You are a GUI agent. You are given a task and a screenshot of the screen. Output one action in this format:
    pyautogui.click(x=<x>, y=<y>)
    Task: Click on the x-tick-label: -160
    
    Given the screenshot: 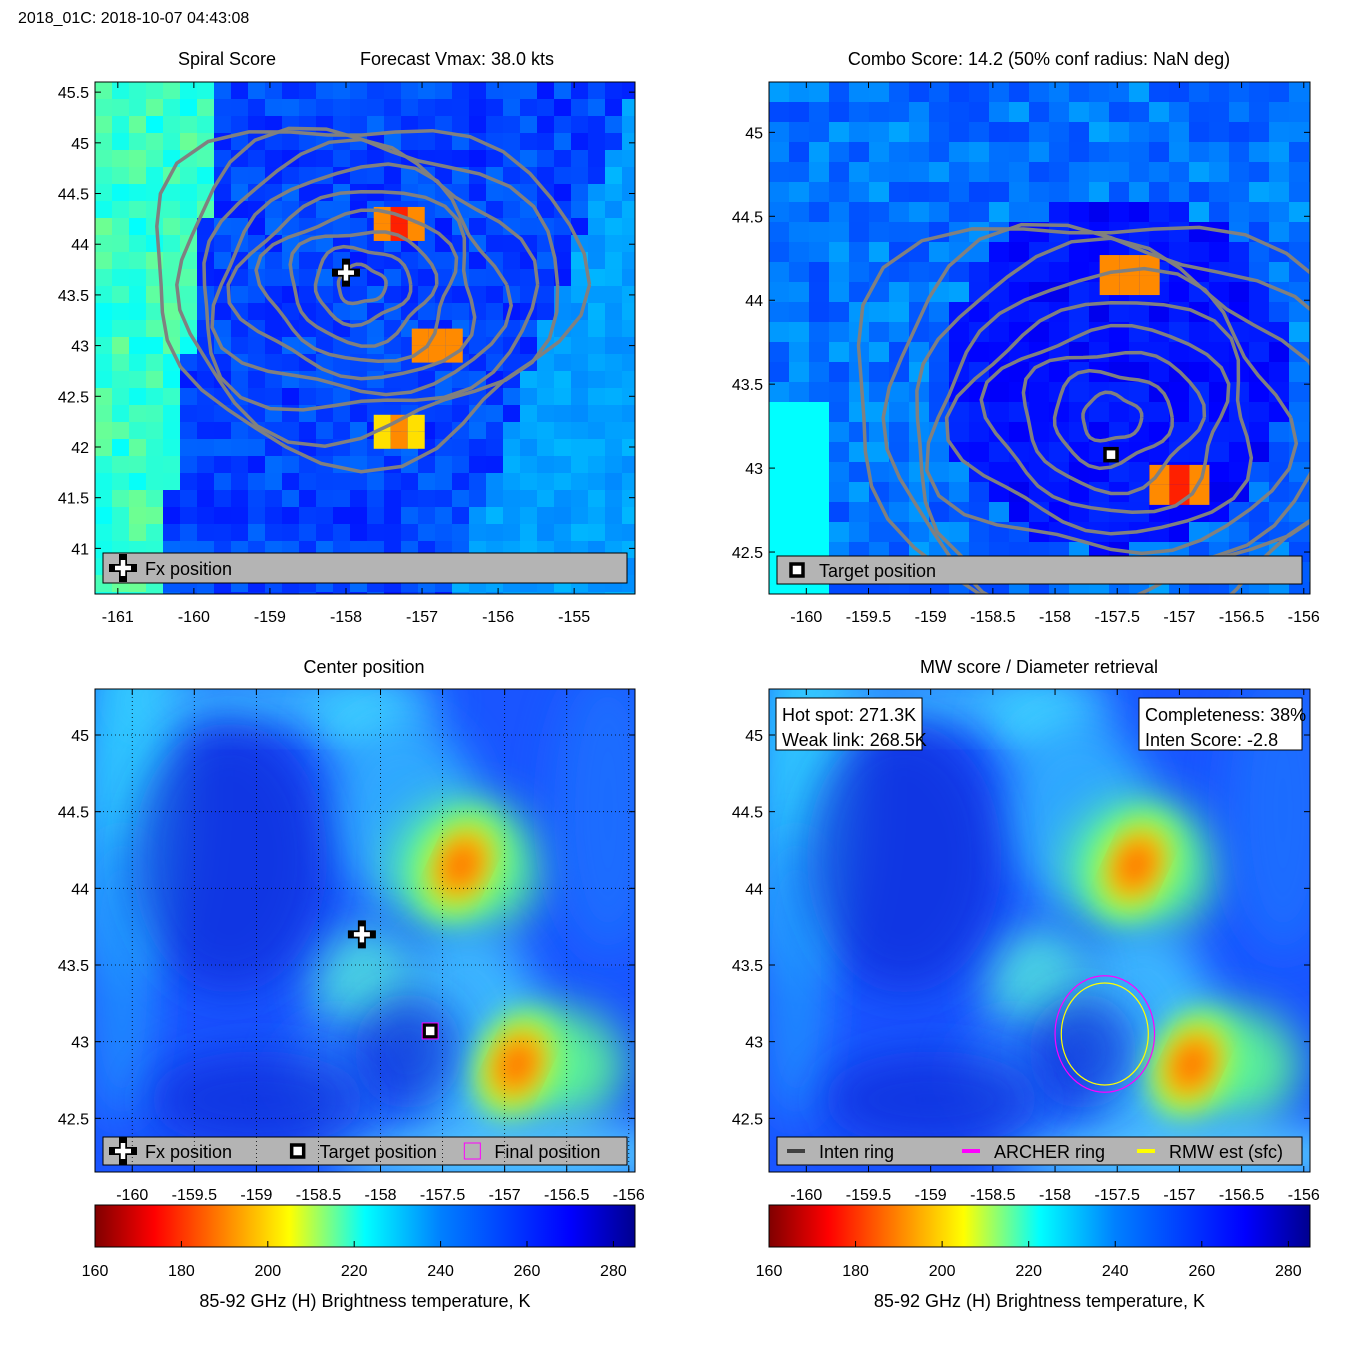 What is the action you would take?
    pyautogui.click(x=806, y=1195)
    